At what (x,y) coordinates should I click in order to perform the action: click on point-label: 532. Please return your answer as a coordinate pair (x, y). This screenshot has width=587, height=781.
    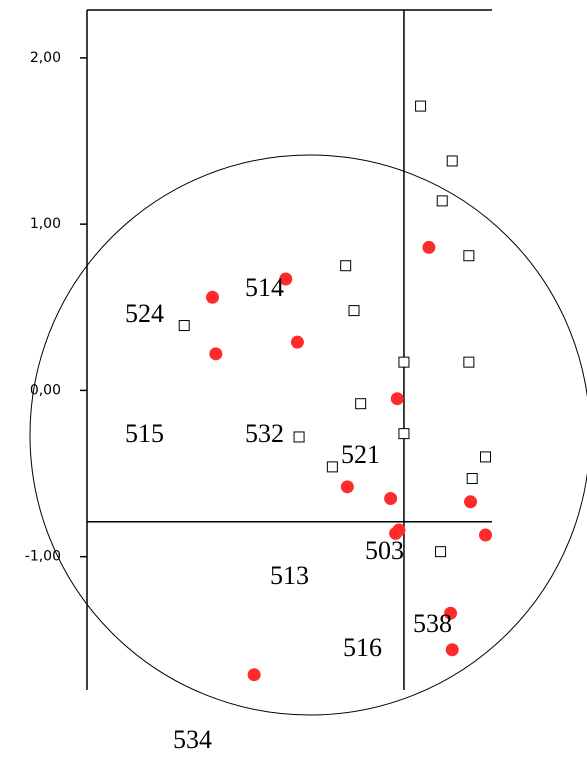
    Looking at the image, I should click on (264, 433).